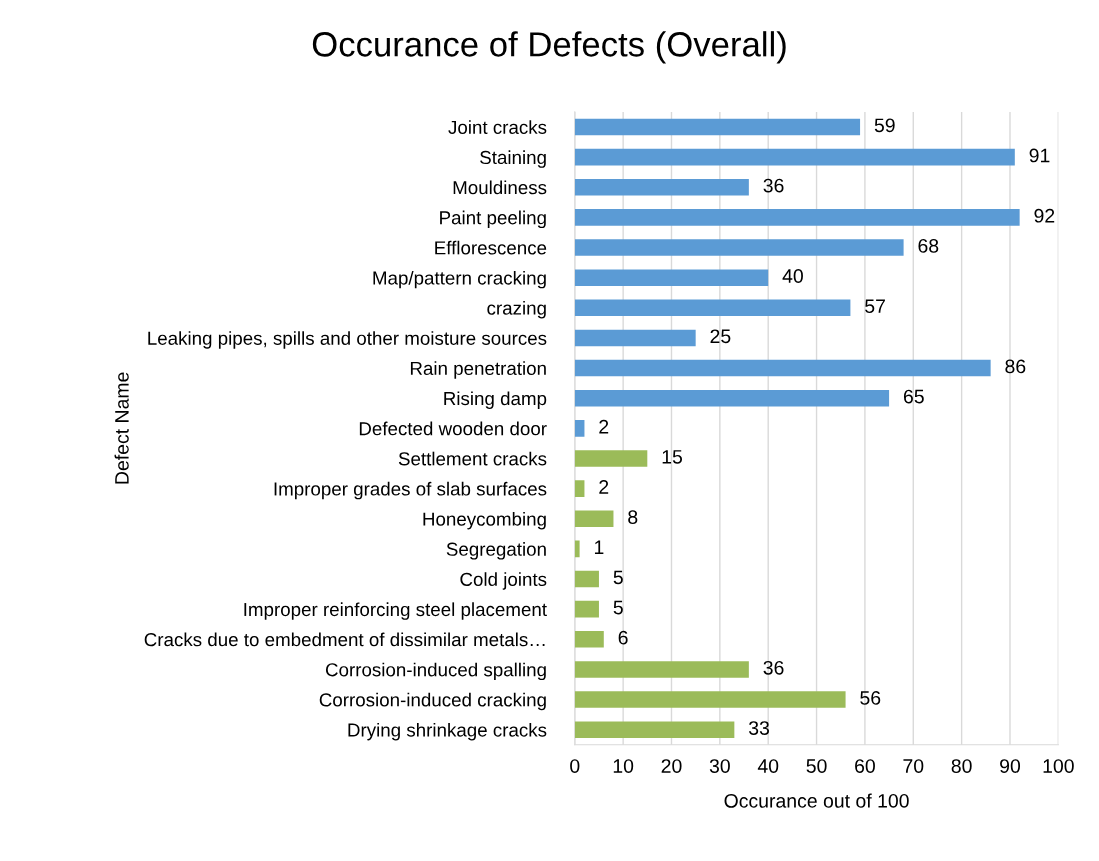 This screenshot has width=1099, height=861. I want to click on x-tick-label: 90, so click(1010, 766).